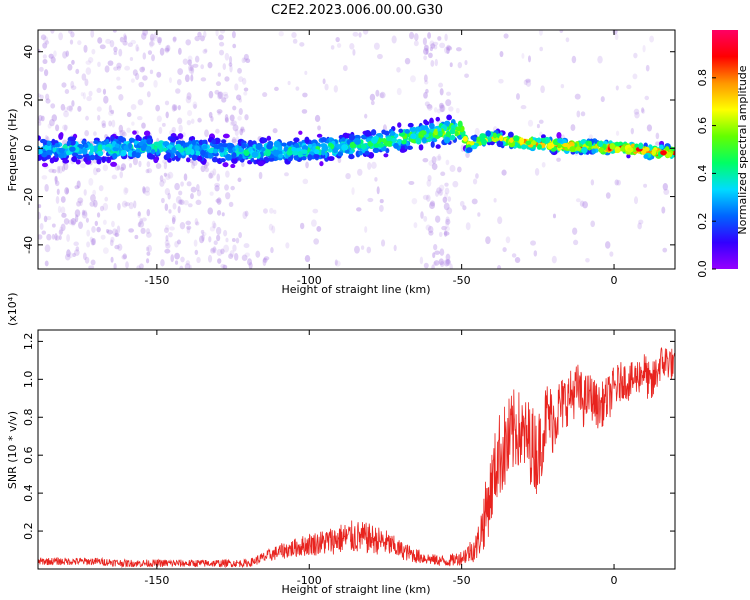  I want to click on colorbar-label: Normalized spectral amplitude, so click(742, 149).